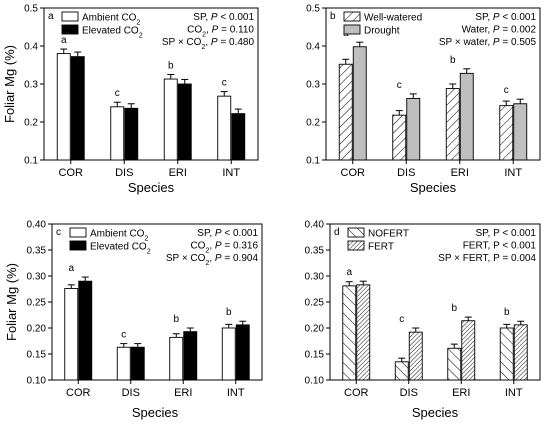 The width and height of the screenshot is (550, 426). I want to click on bar-droughtcor, so click(359, 103).